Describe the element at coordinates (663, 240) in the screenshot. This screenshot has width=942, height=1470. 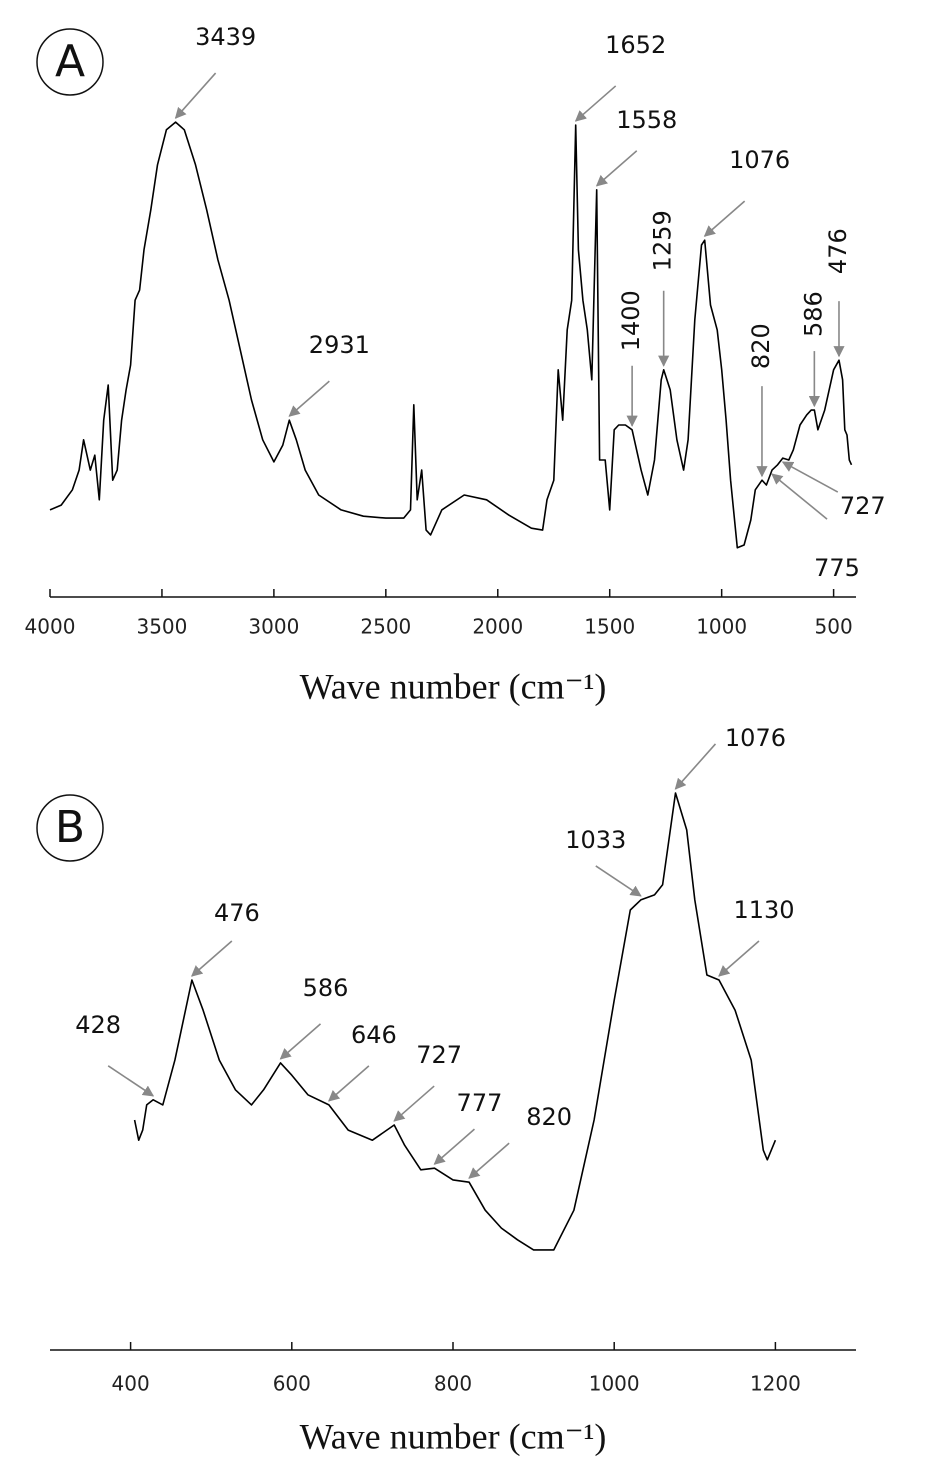
I see `annotation-label: 1259` at that location.